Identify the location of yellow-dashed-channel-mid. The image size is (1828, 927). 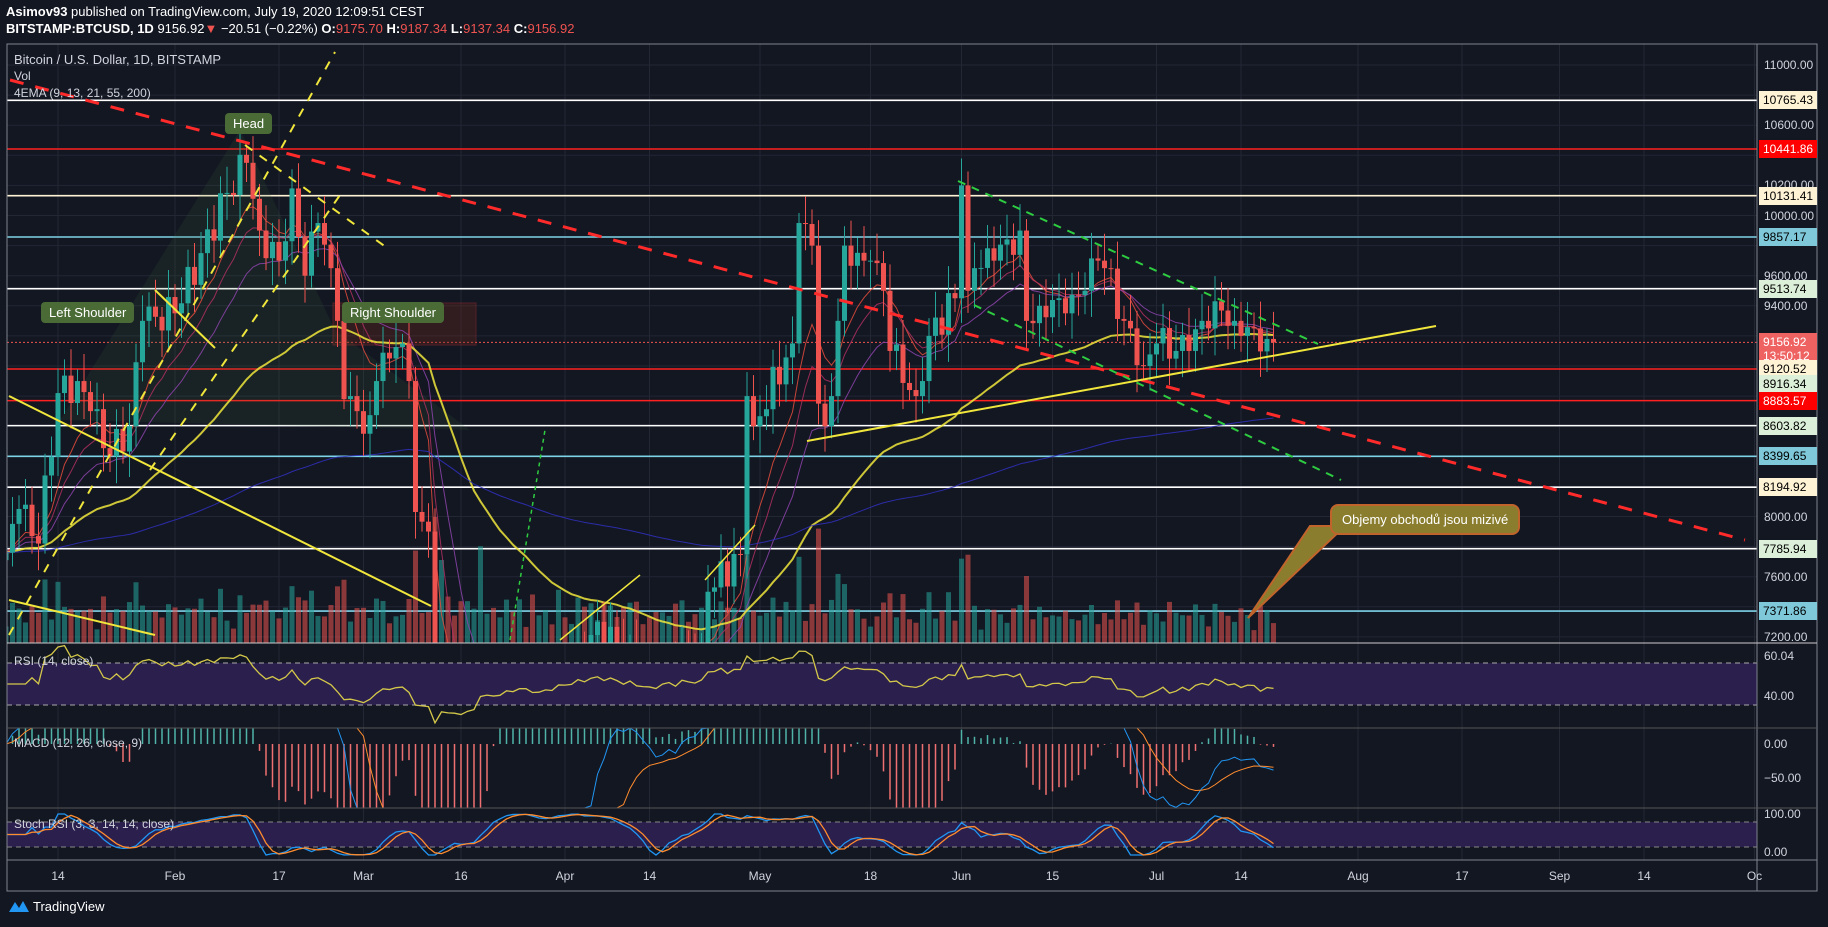
(245, 332).